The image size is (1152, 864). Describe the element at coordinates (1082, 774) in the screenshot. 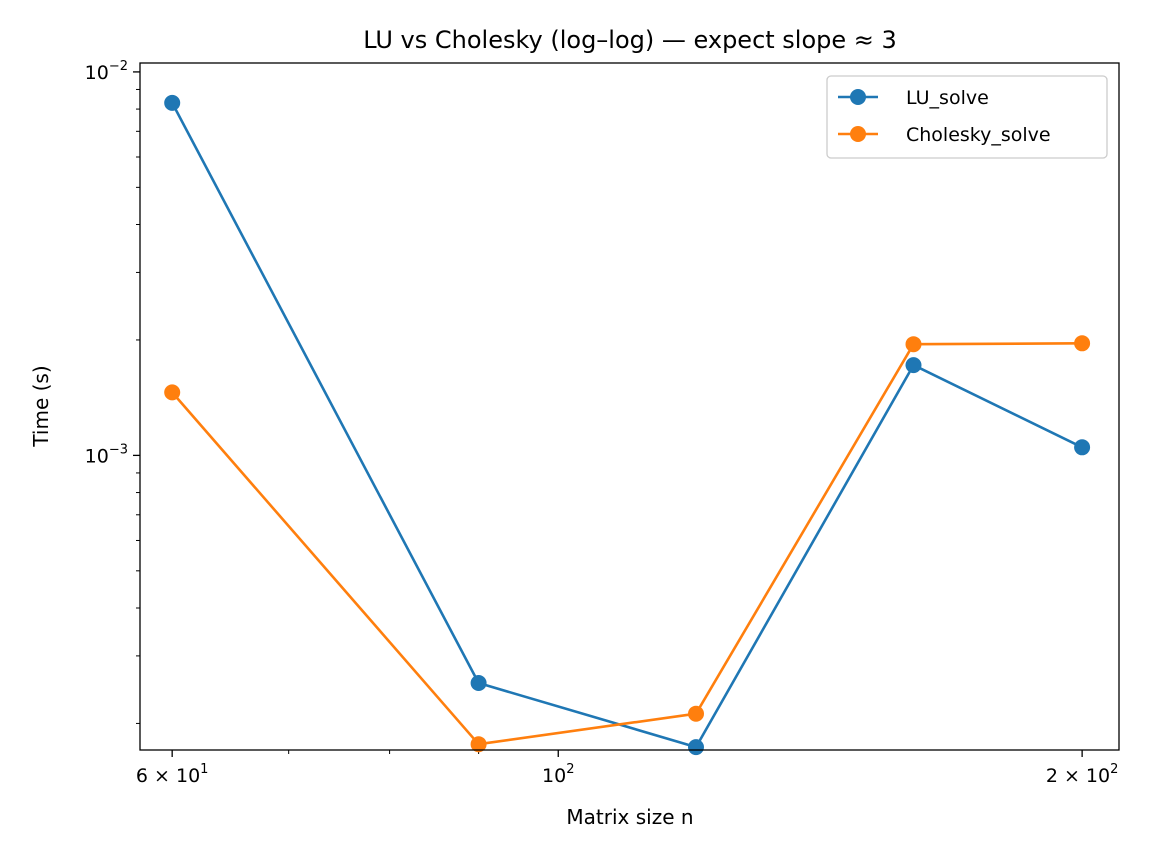

I see `x-tick-label: 2 × 102` at that location.